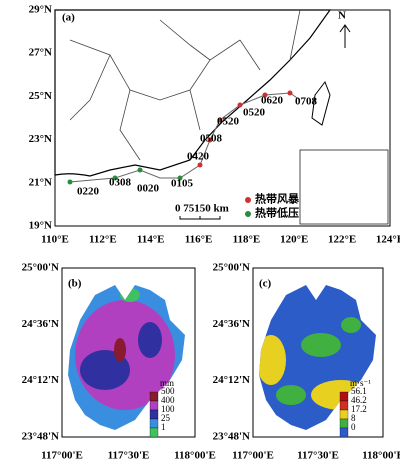 The image size is (400, 469). I want to click on legend-unit: m·s⁻¹, so click(360, 383).